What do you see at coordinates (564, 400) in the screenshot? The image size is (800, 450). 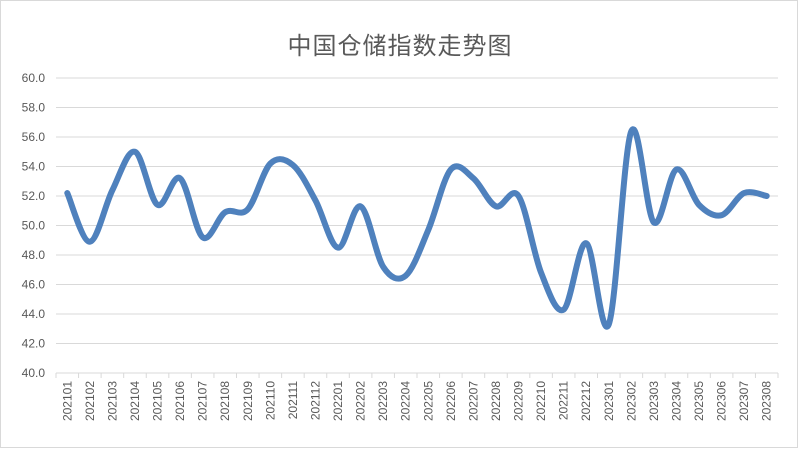 I see `x-tick-label: 202211` at bounding box center [564, 400].